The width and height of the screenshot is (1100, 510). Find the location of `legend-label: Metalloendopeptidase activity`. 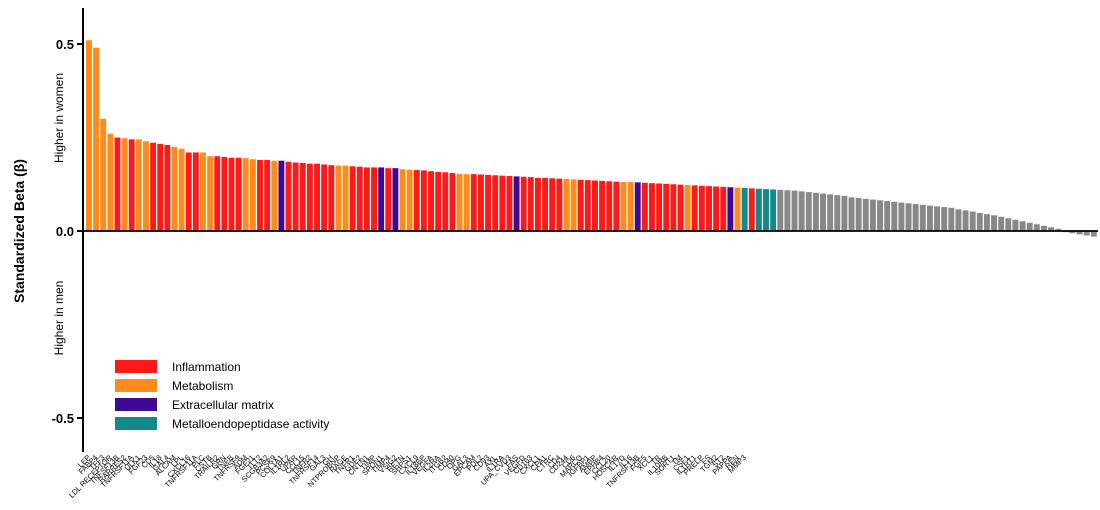

legend-label: Metalloendopeptidase activity is located at coordinates (250, 424).